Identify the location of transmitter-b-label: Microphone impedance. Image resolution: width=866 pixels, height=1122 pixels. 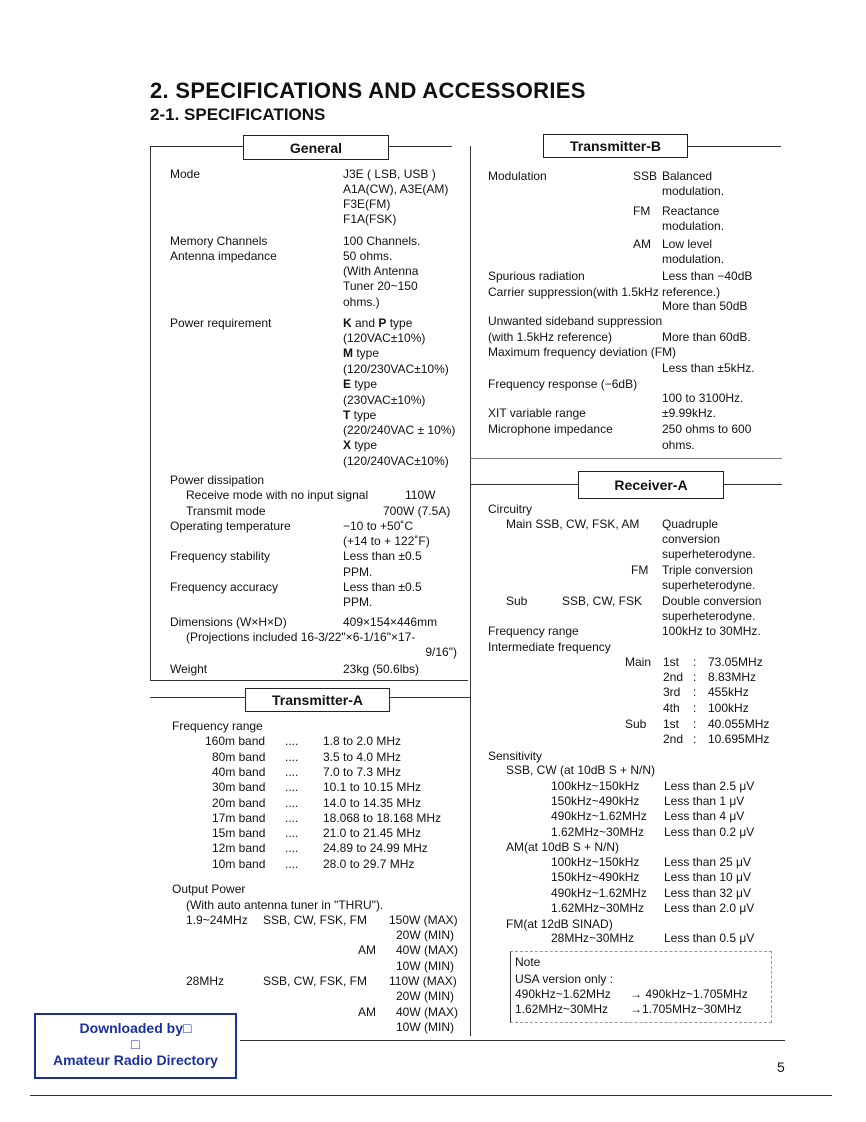
(550, 429).